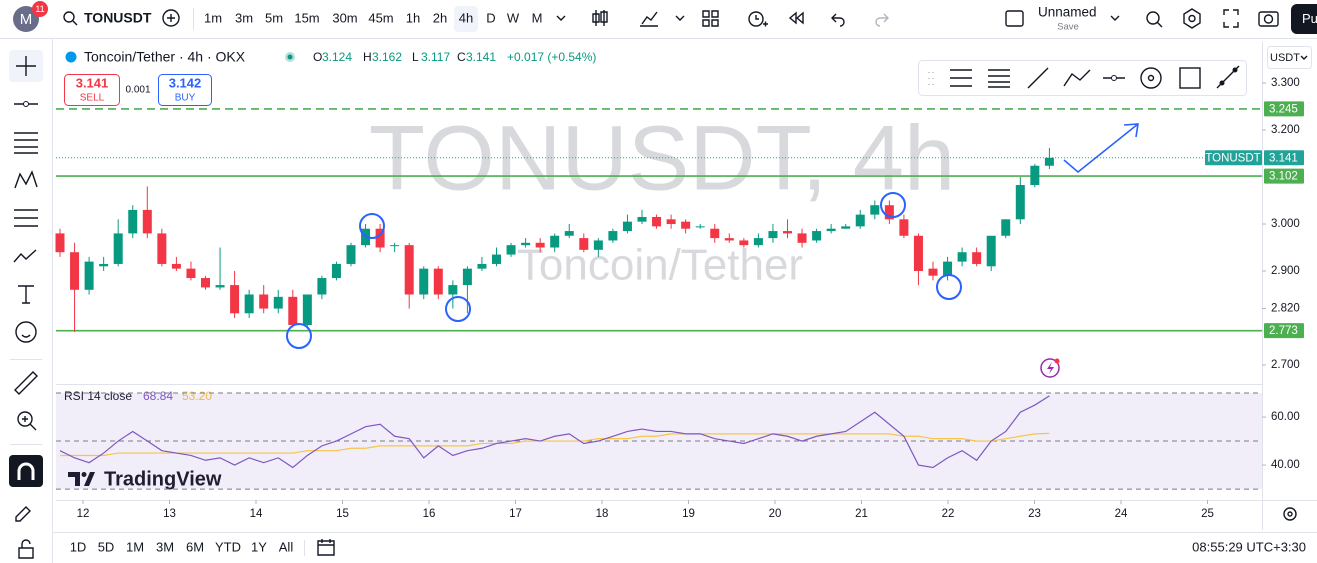  Describe the element at coordinates (756, 19) in the screenshot. I see `alert-icon` at that location.